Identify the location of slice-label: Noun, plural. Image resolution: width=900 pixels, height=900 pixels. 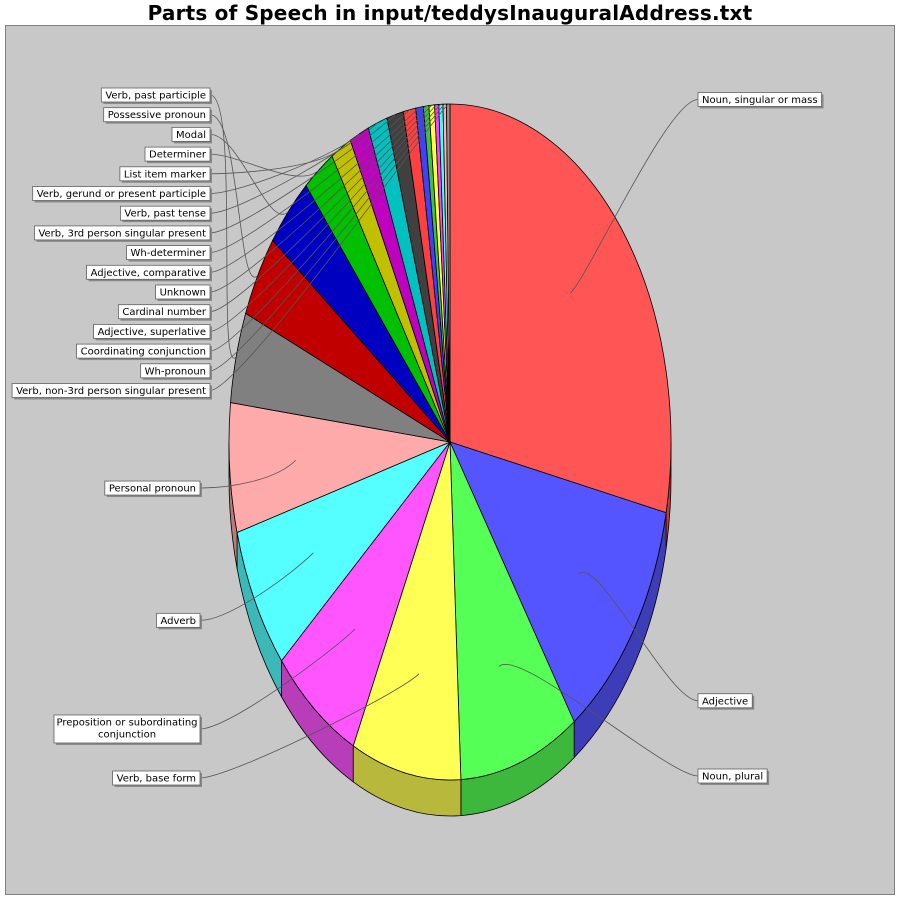
(732, 777).